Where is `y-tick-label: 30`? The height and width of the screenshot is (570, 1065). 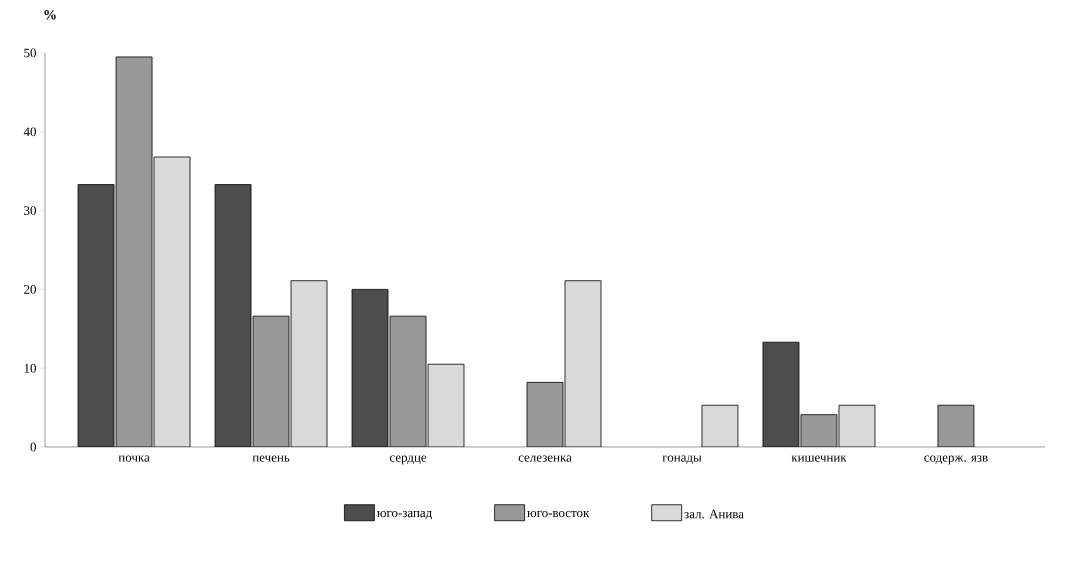
y-tick-label: 30 is located at coordinates (30, 210).